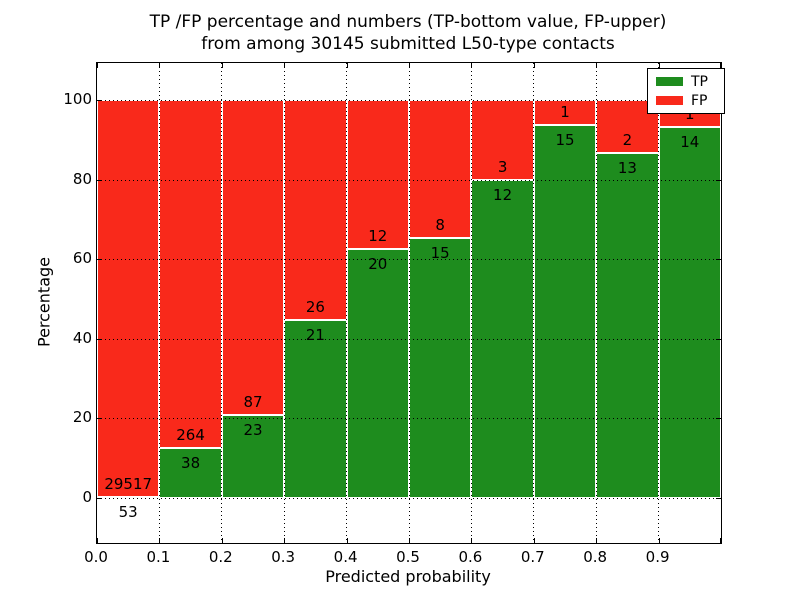 The width and height of the screenshot is (800, 600). Describe the element at coordinates (158, 557) in the screenshot. I see `x-tick-label: 0.1` at that location.